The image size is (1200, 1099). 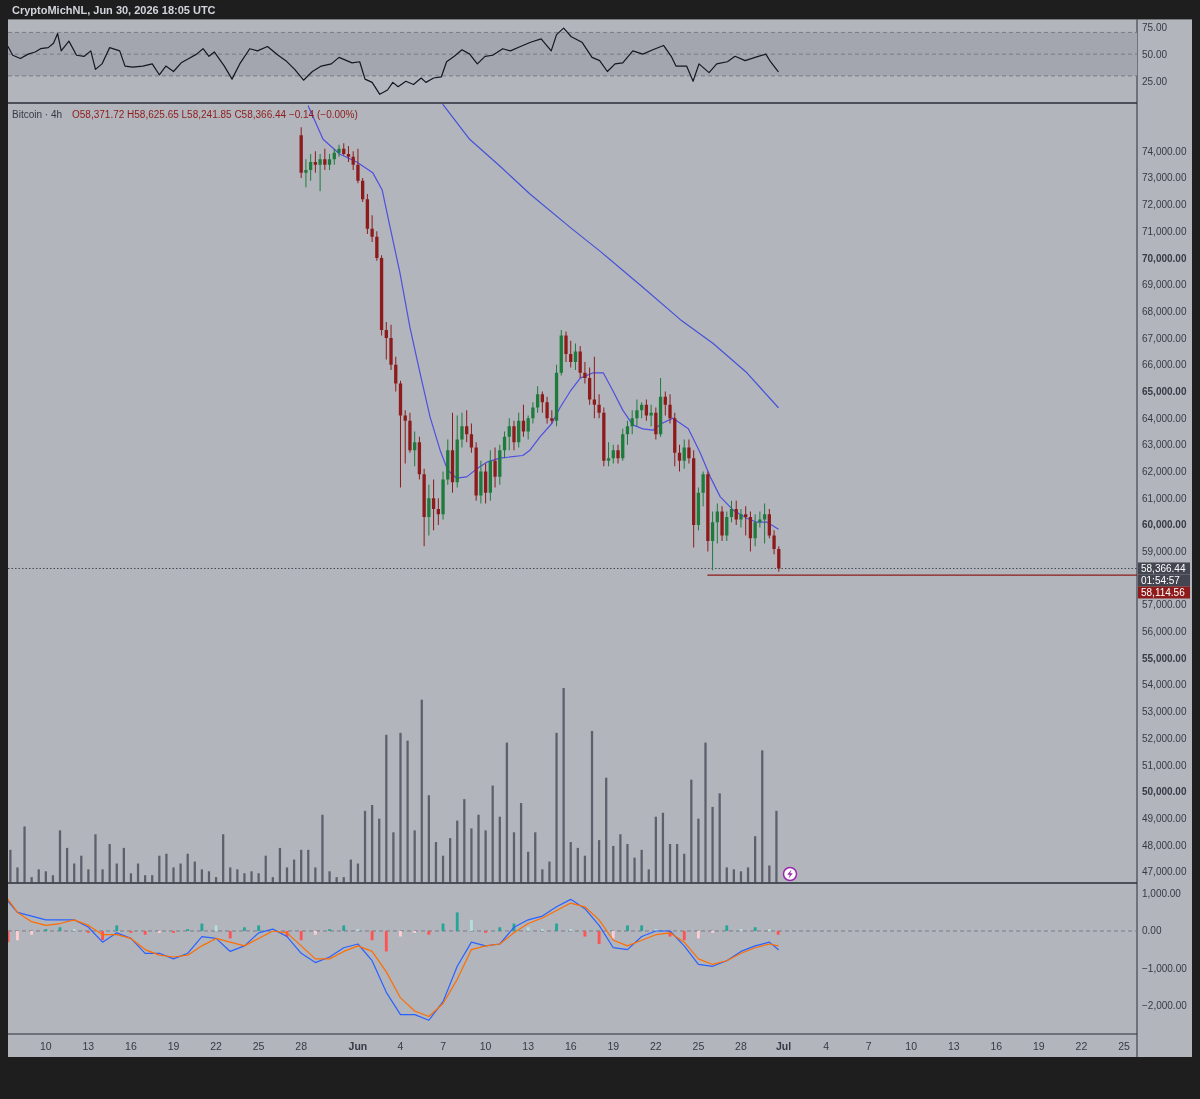 What do you see at coordinates (1164, 178) in the screenshot?
I see `y-tick-label: 73,000.00` at bounding box center [1164, 178].